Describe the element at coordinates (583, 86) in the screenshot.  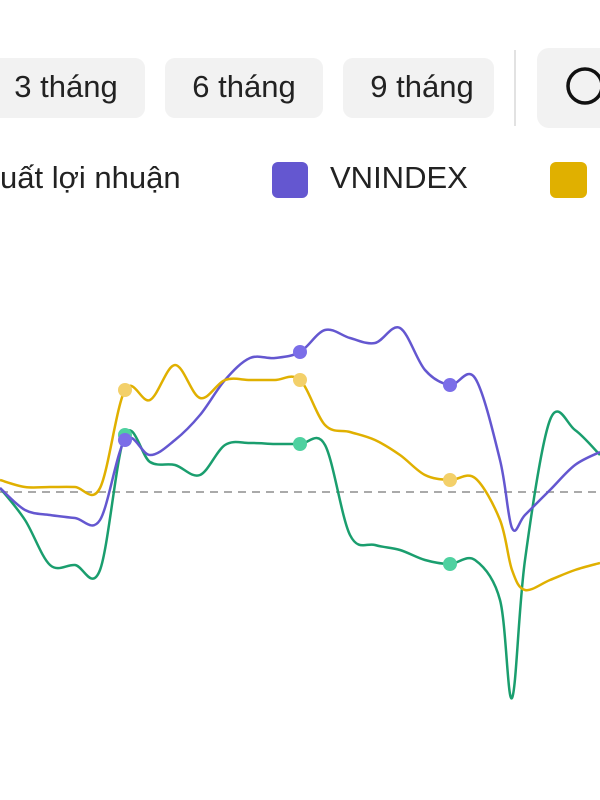
I see `search-icon` at that location.